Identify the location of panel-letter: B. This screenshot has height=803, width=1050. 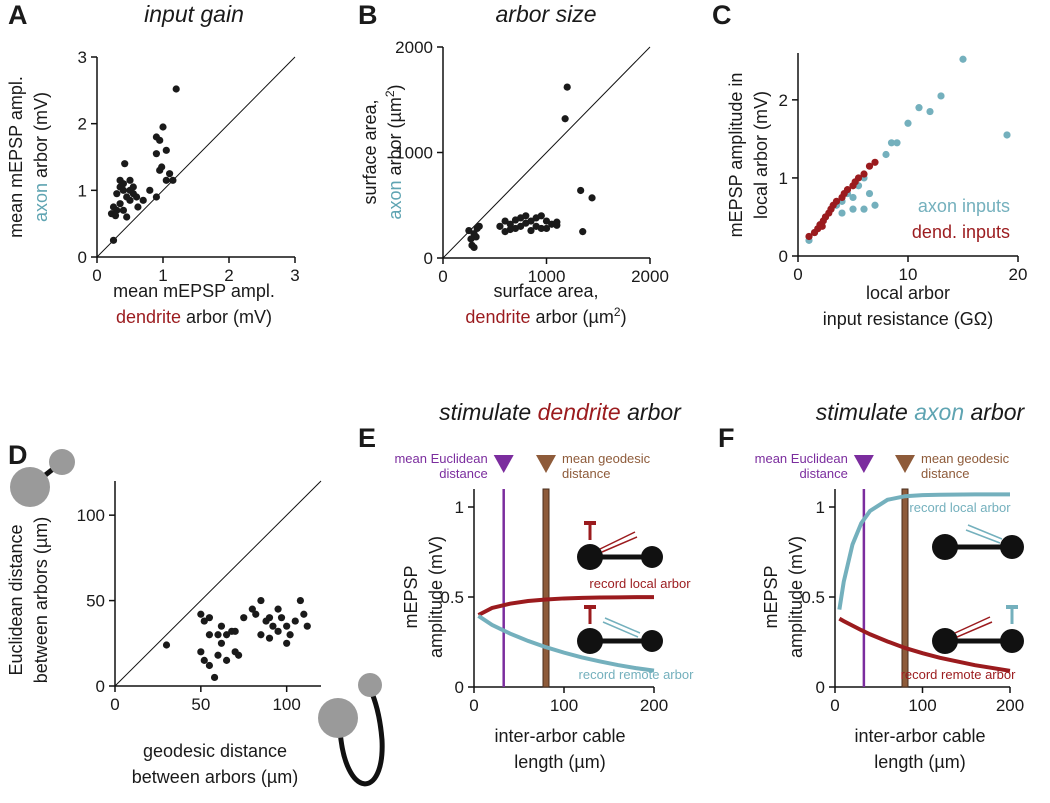
(368, 15).